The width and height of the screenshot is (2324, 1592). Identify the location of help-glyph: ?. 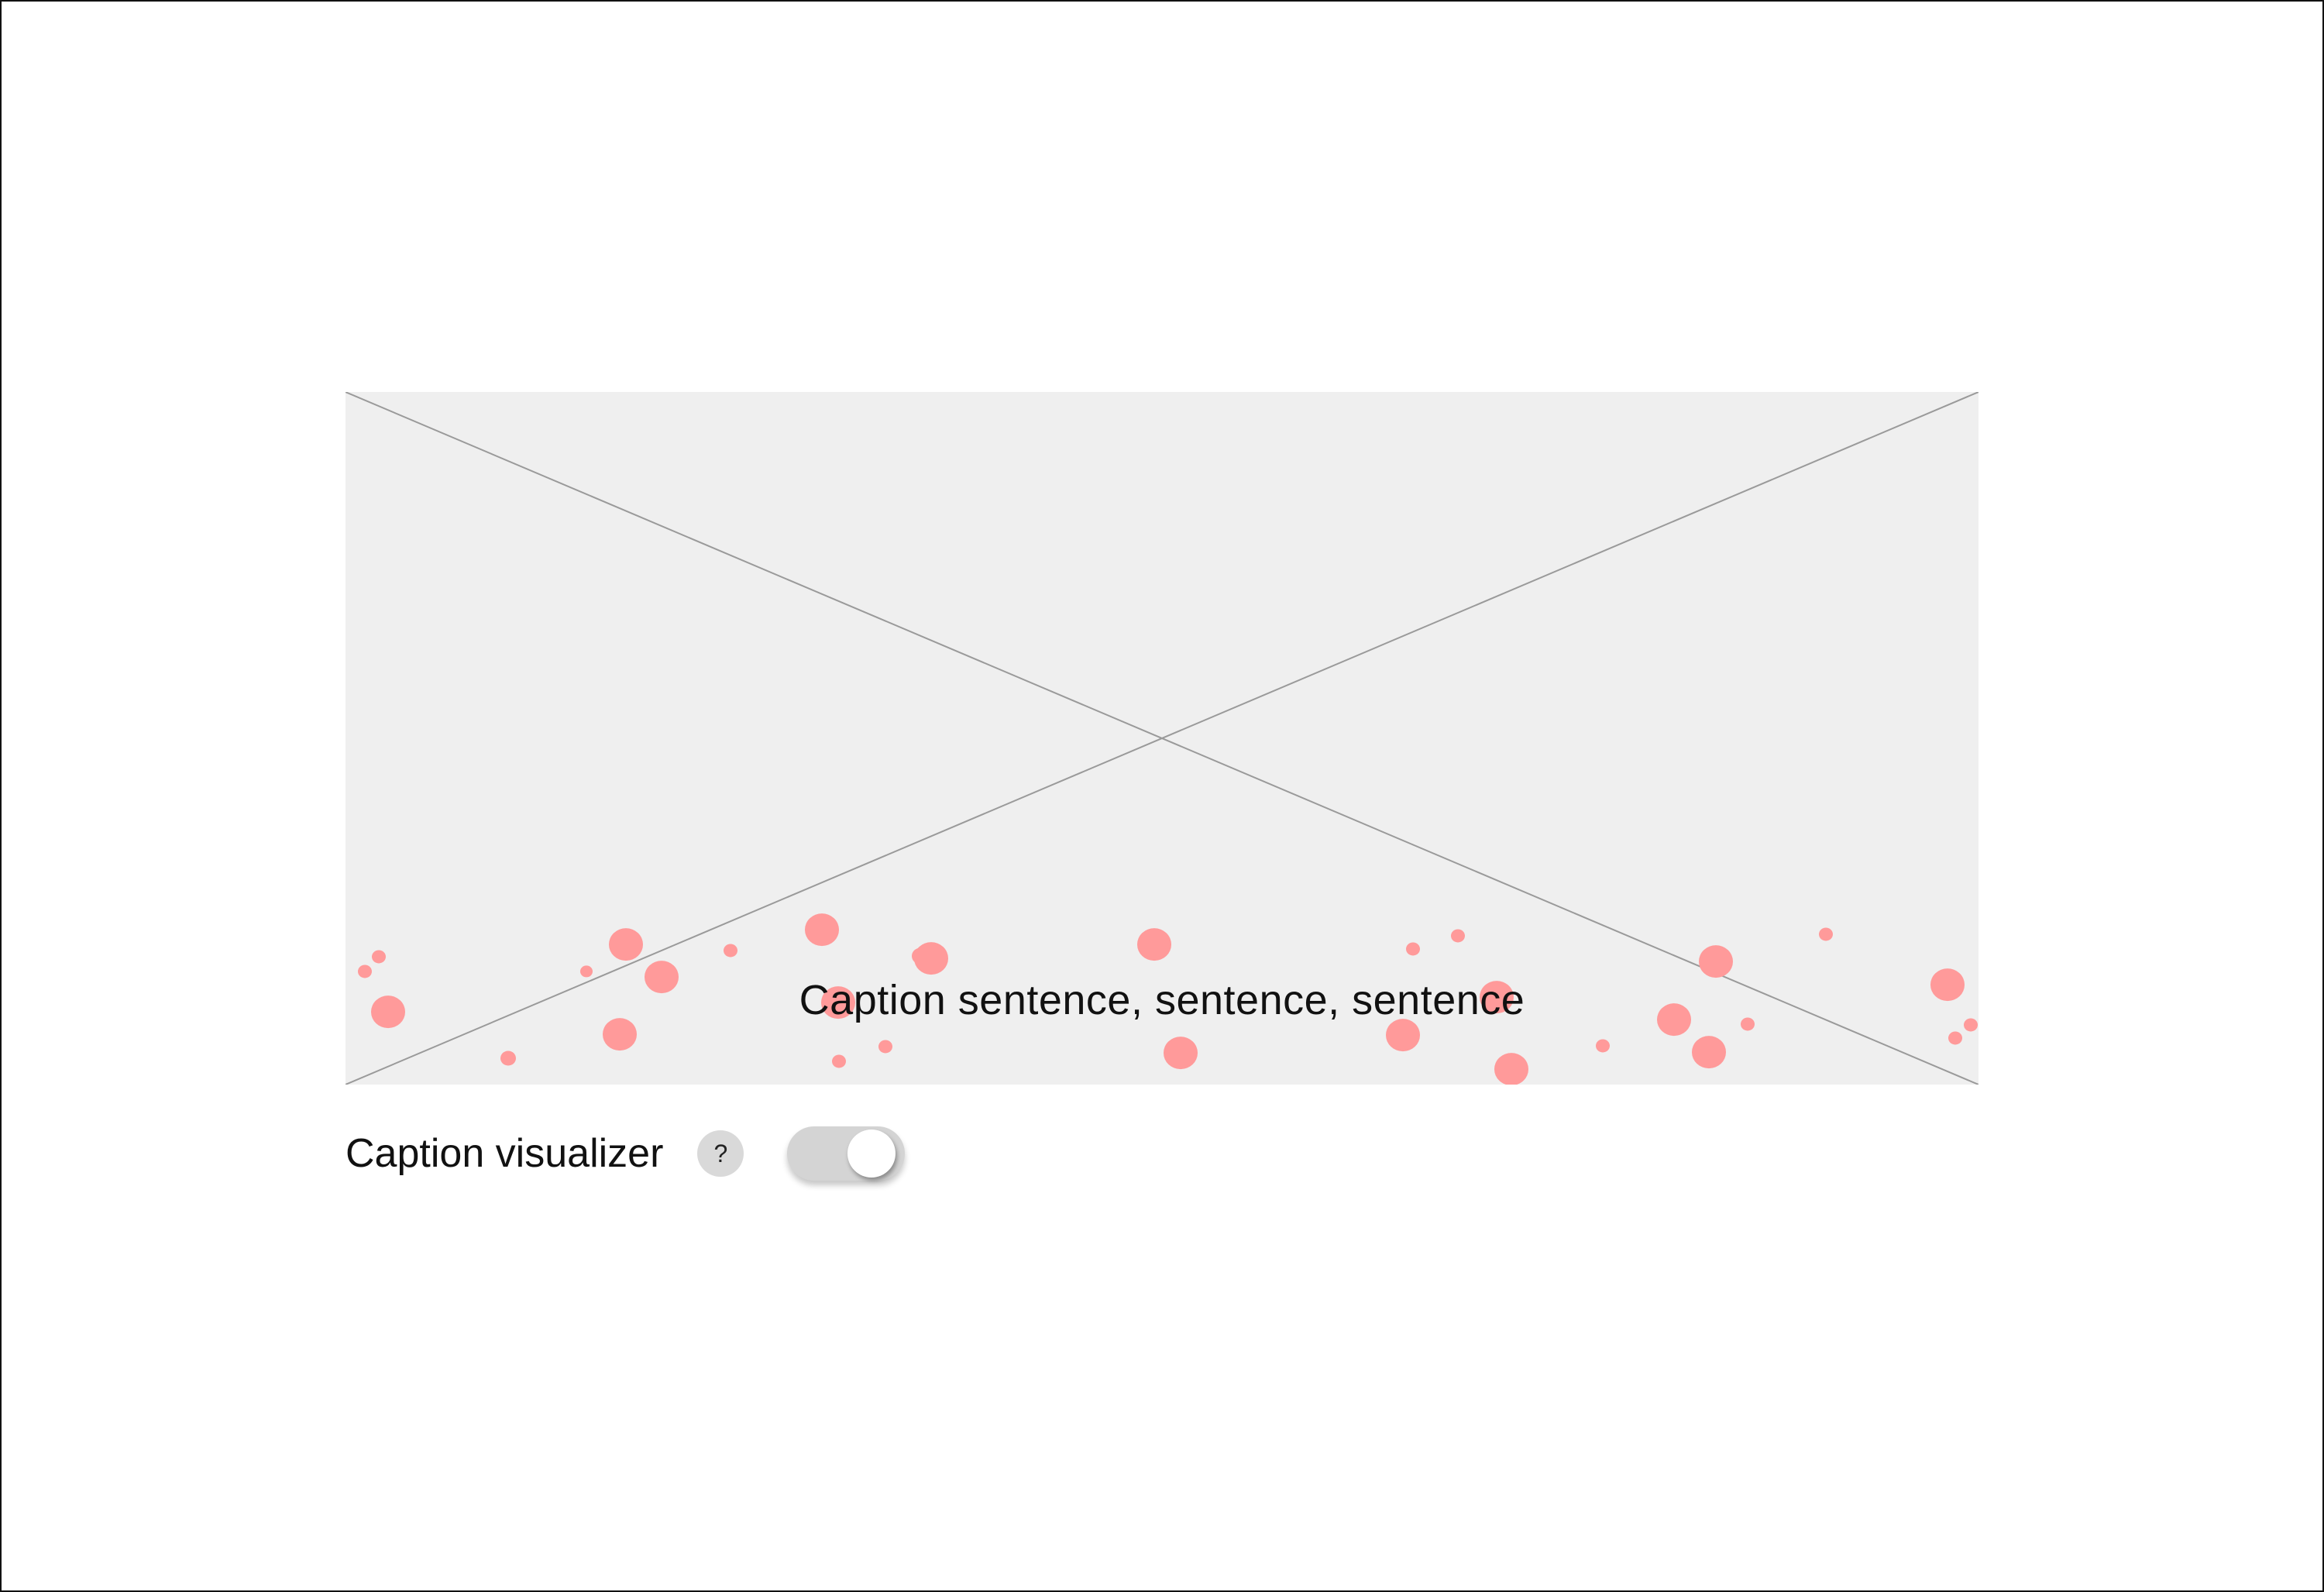
(720, 1153).